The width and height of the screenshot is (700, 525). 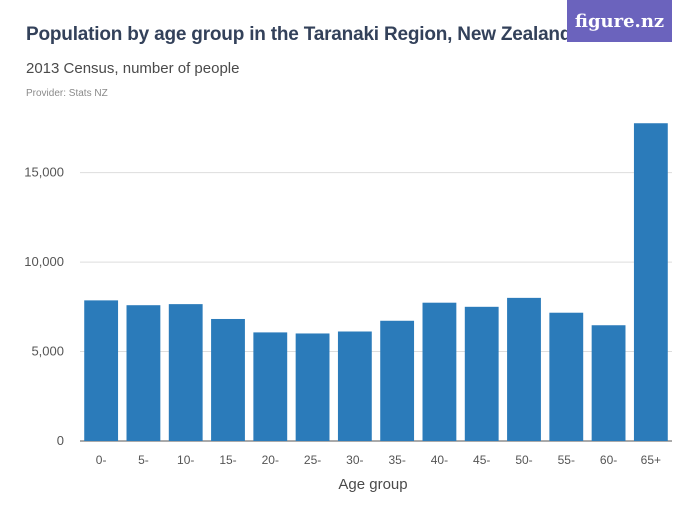 What do you see at coordinates (101, 460) in the screenshot?
I see `x-tick-label: 0-` at bounding box center [101, 460].